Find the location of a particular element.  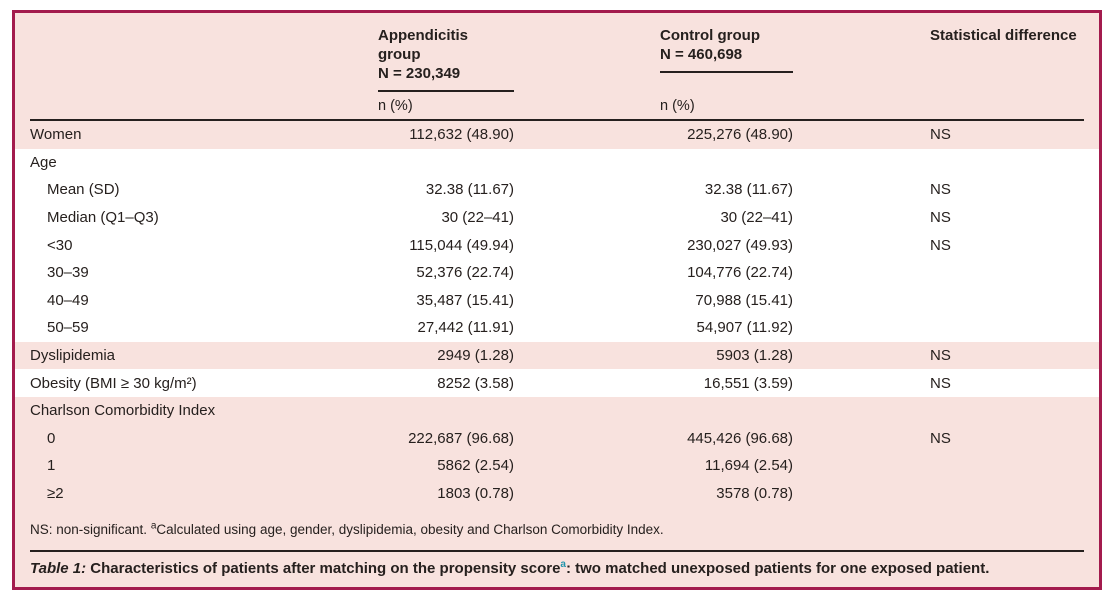

footnote-superscript-a: a is located at coordinates (153, 526).